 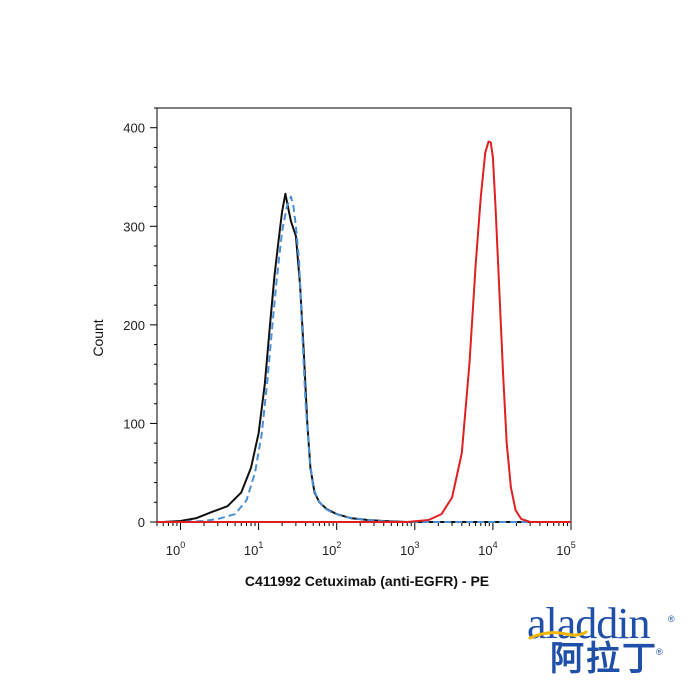 I want to click on x-tick-label: 10⁵, so click(x=565, y=549).